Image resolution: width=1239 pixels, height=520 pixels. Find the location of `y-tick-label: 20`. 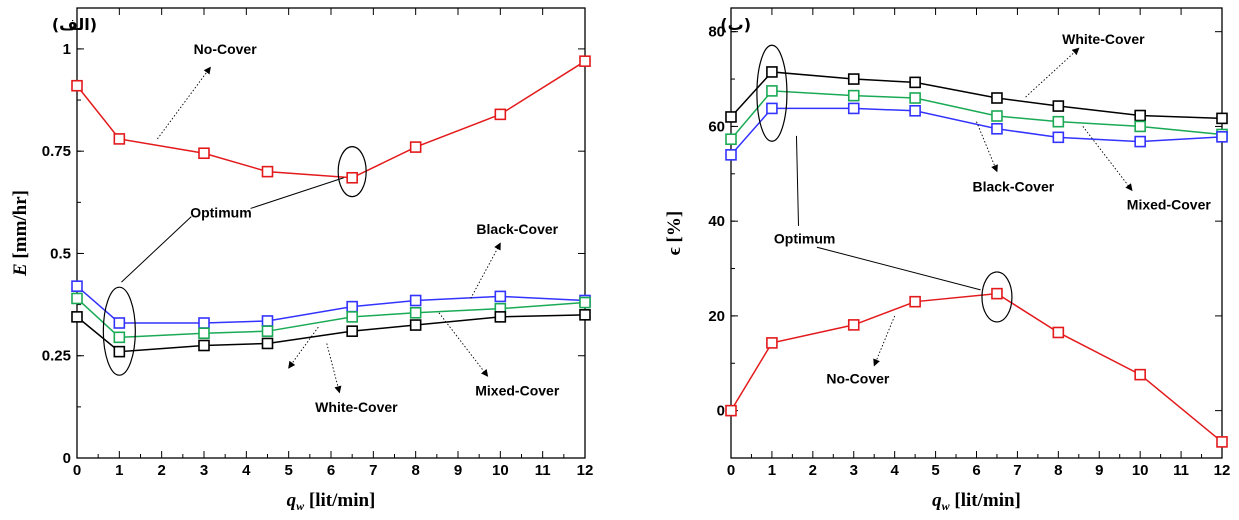

y-tick-label: 20 is located at coordinates (716, 316).